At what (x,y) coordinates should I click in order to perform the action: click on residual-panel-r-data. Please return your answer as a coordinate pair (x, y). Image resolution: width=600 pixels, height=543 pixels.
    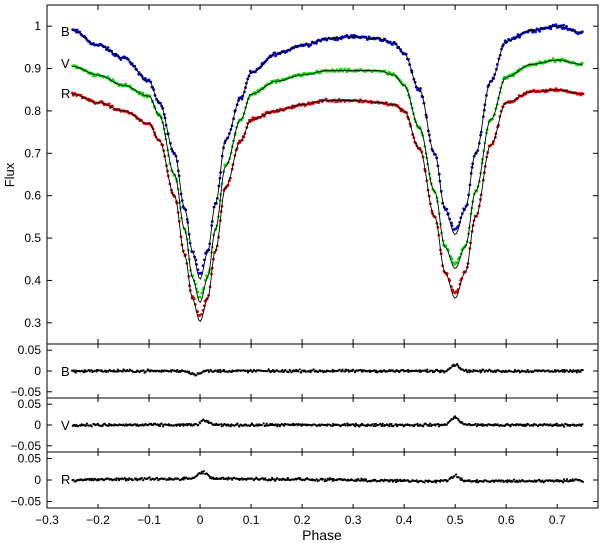
    Looking at the image, I should click on (327, 477).